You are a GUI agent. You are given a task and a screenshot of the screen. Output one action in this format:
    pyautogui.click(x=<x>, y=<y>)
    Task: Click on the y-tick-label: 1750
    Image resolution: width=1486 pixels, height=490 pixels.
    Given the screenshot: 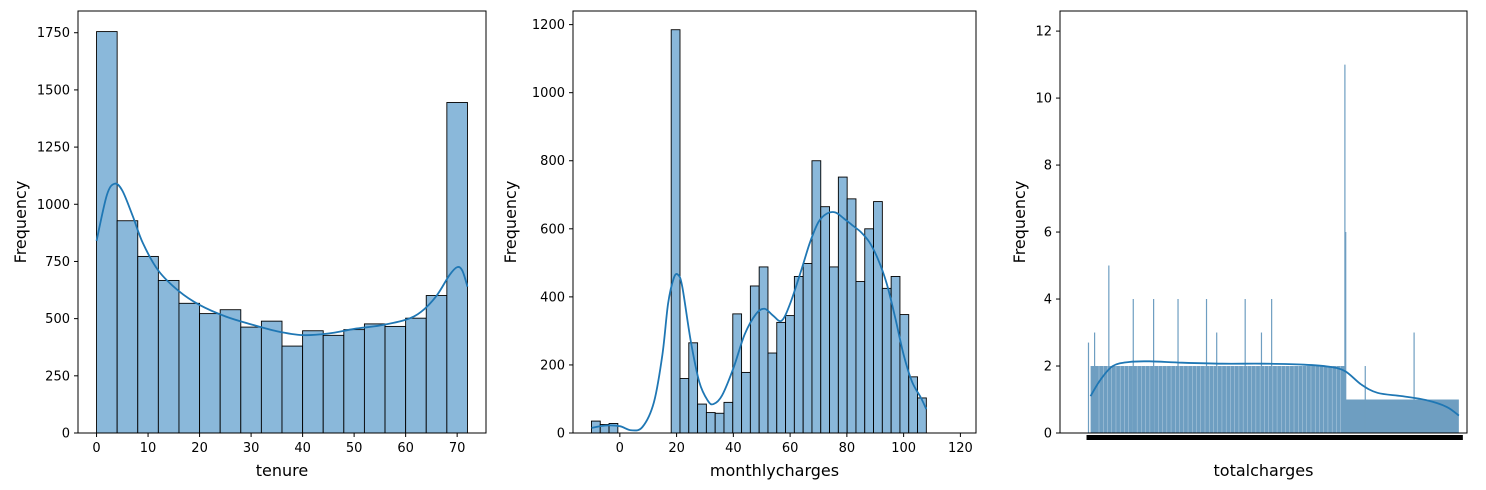 What is the action you would take?
    pyautogui.click(x=53, y=33)
    